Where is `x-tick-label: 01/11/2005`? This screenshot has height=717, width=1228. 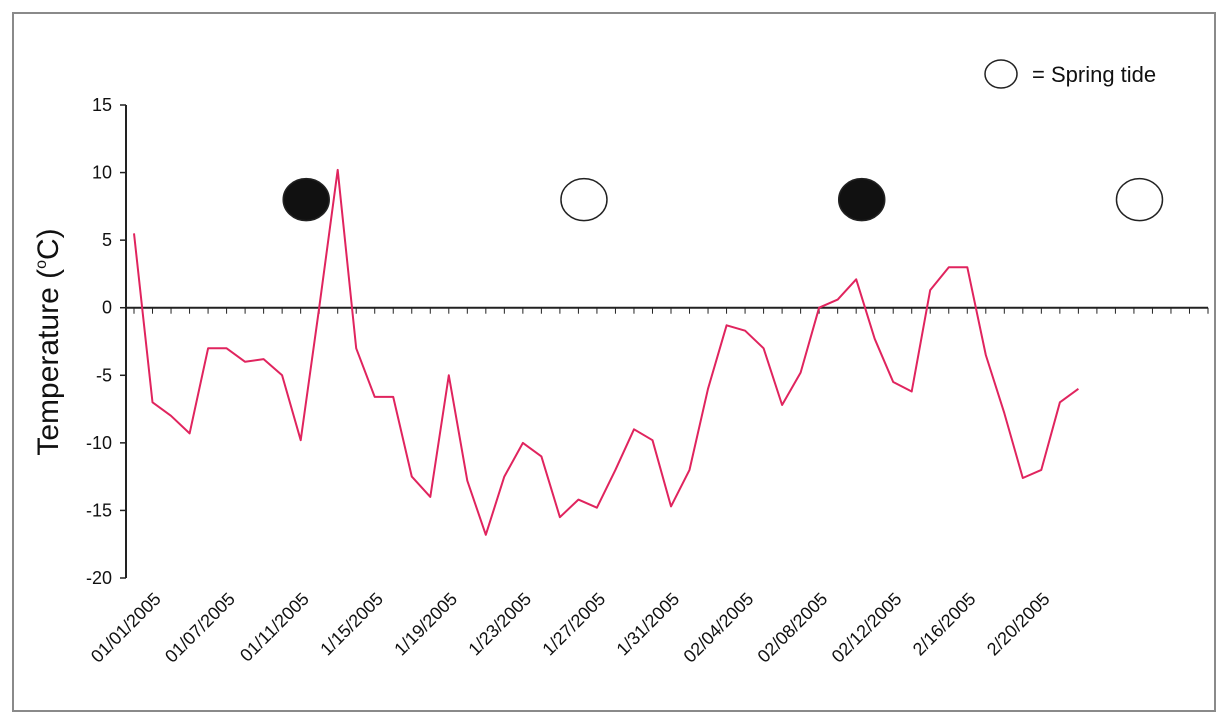
x-tick-label: 01/11/2005 is located at coordinates (274, 627).